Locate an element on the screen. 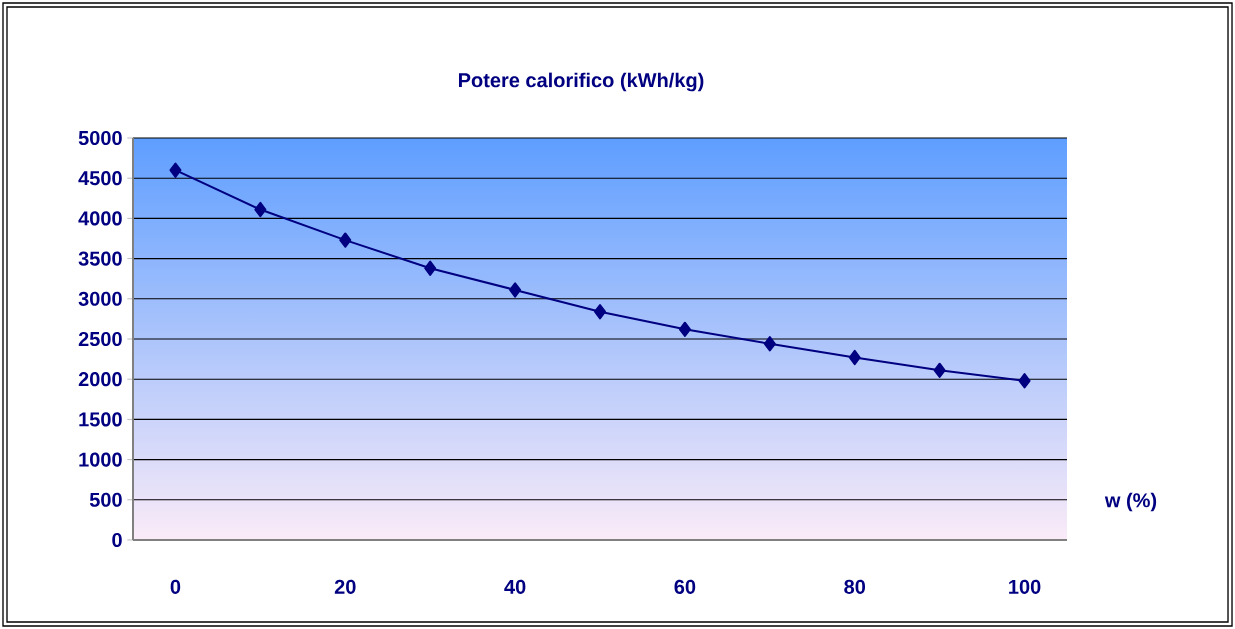  chart-title: Potere calorifico (kWh/kg) is located at coordinates (581, 82).